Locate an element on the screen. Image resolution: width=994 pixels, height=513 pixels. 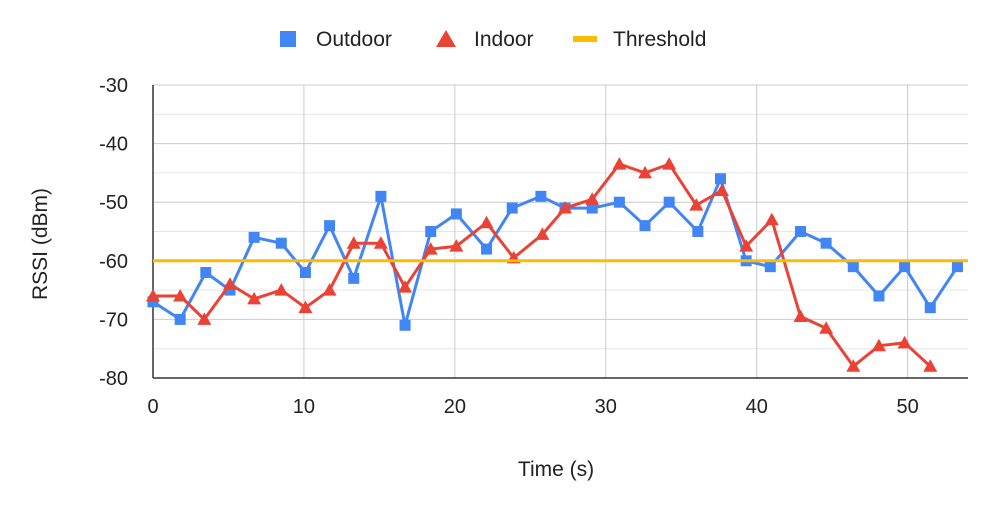
x-tick-label: 0 is located at coordinates (152, 407).